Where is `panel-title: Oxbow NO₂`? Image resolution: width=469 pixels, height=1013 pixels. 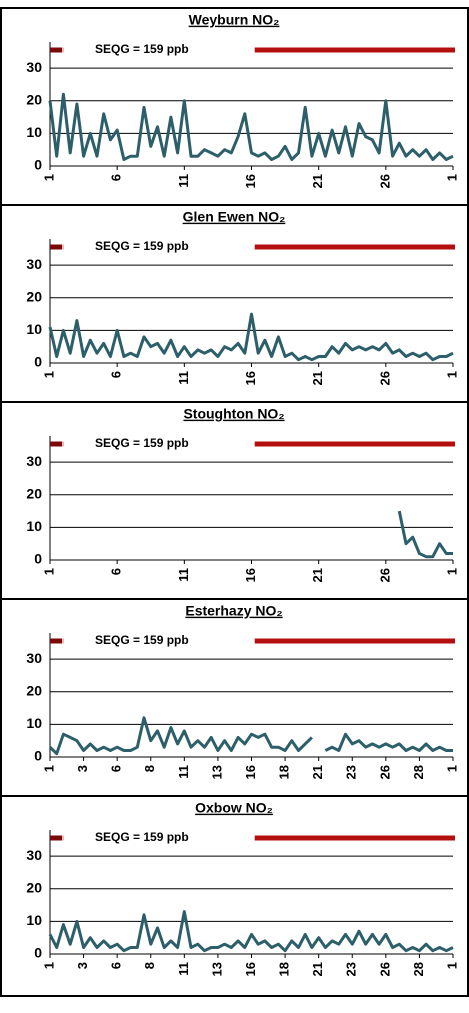
panel-title: Oxbow NO₂ is located at coordinates (234, 808).